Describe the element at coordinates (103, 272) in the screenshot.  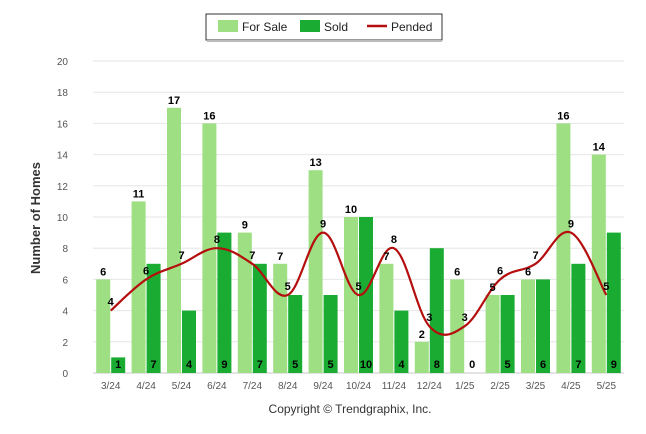
I see `label-for-sale-3-24: 6` at that location.